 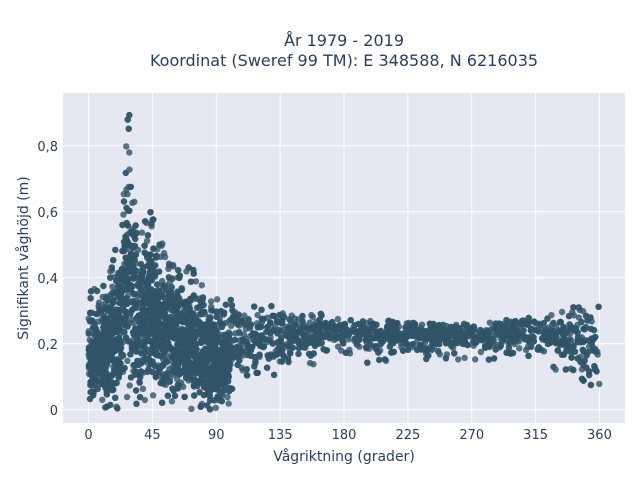 I want to click on x-tick-label: 360, so click(x=599, y=435).